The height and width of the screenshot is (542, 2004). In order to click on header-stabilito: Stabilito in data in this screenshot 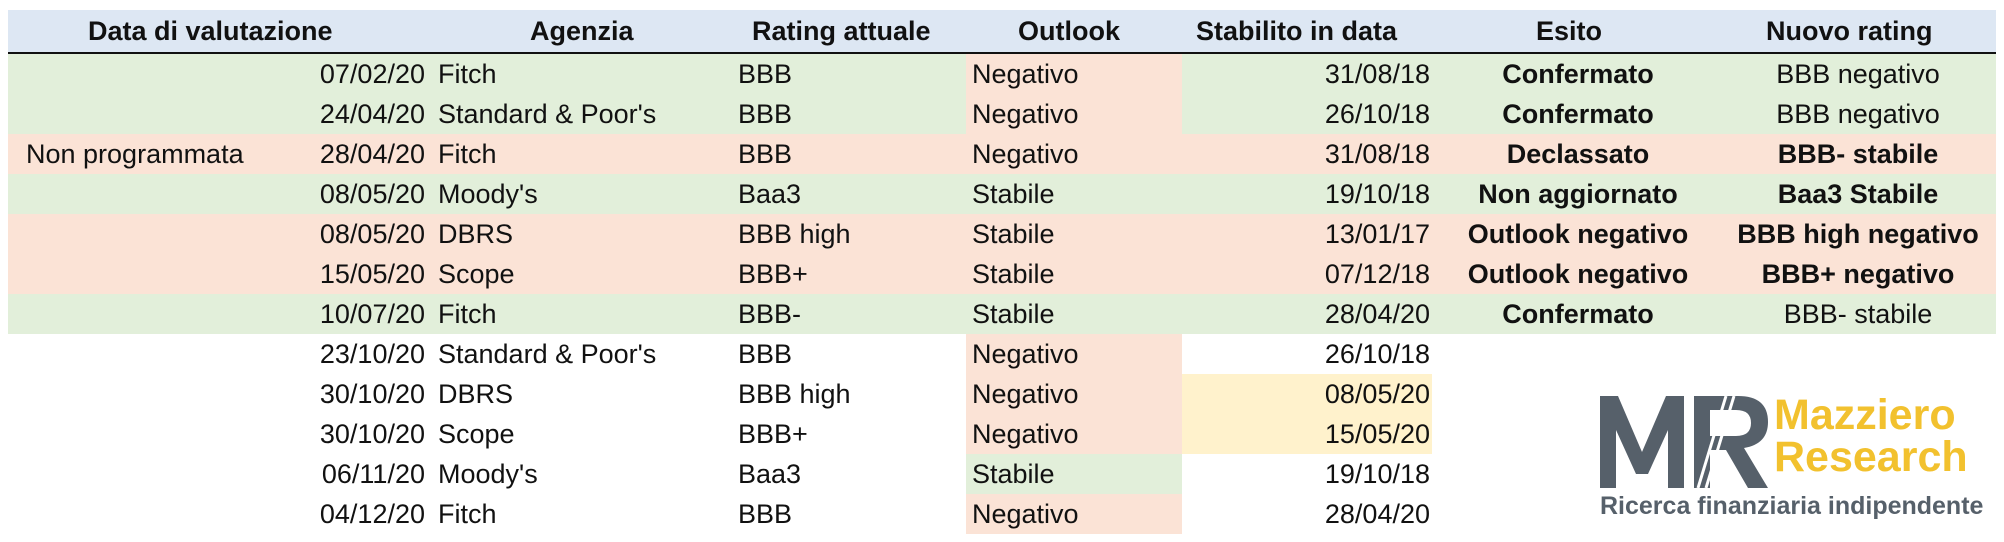, I will do `click(1297, 31)`.